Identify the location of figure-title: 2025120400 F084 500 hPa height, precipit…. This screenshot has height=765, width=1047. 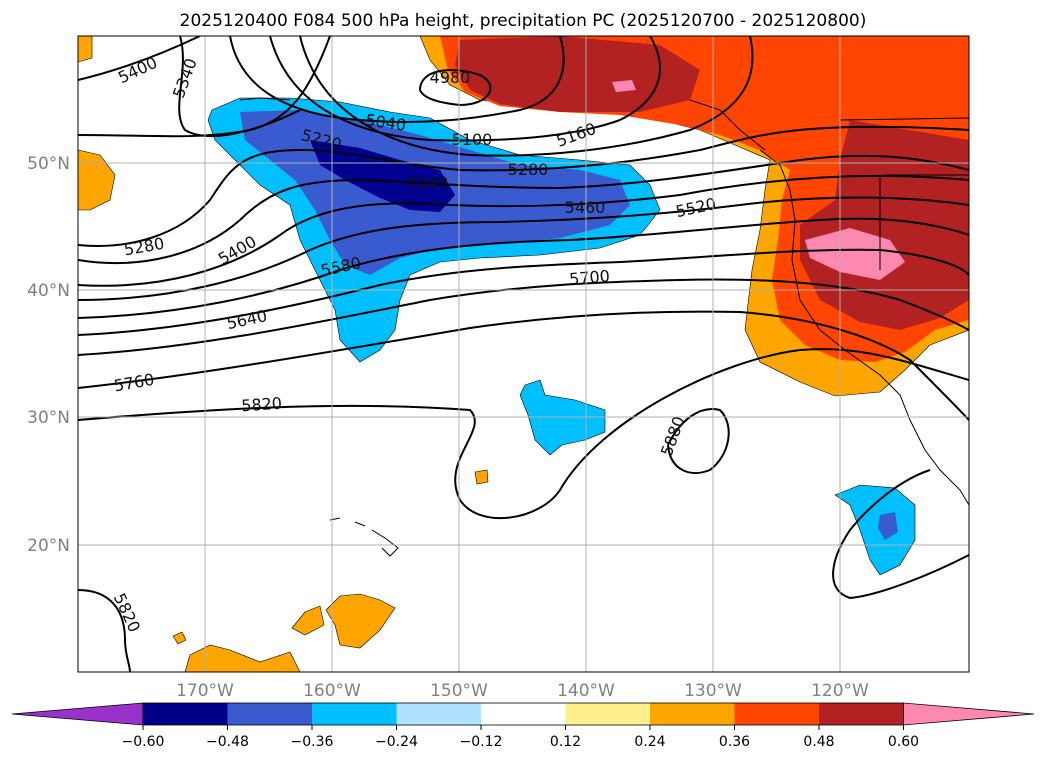
(523, 21).